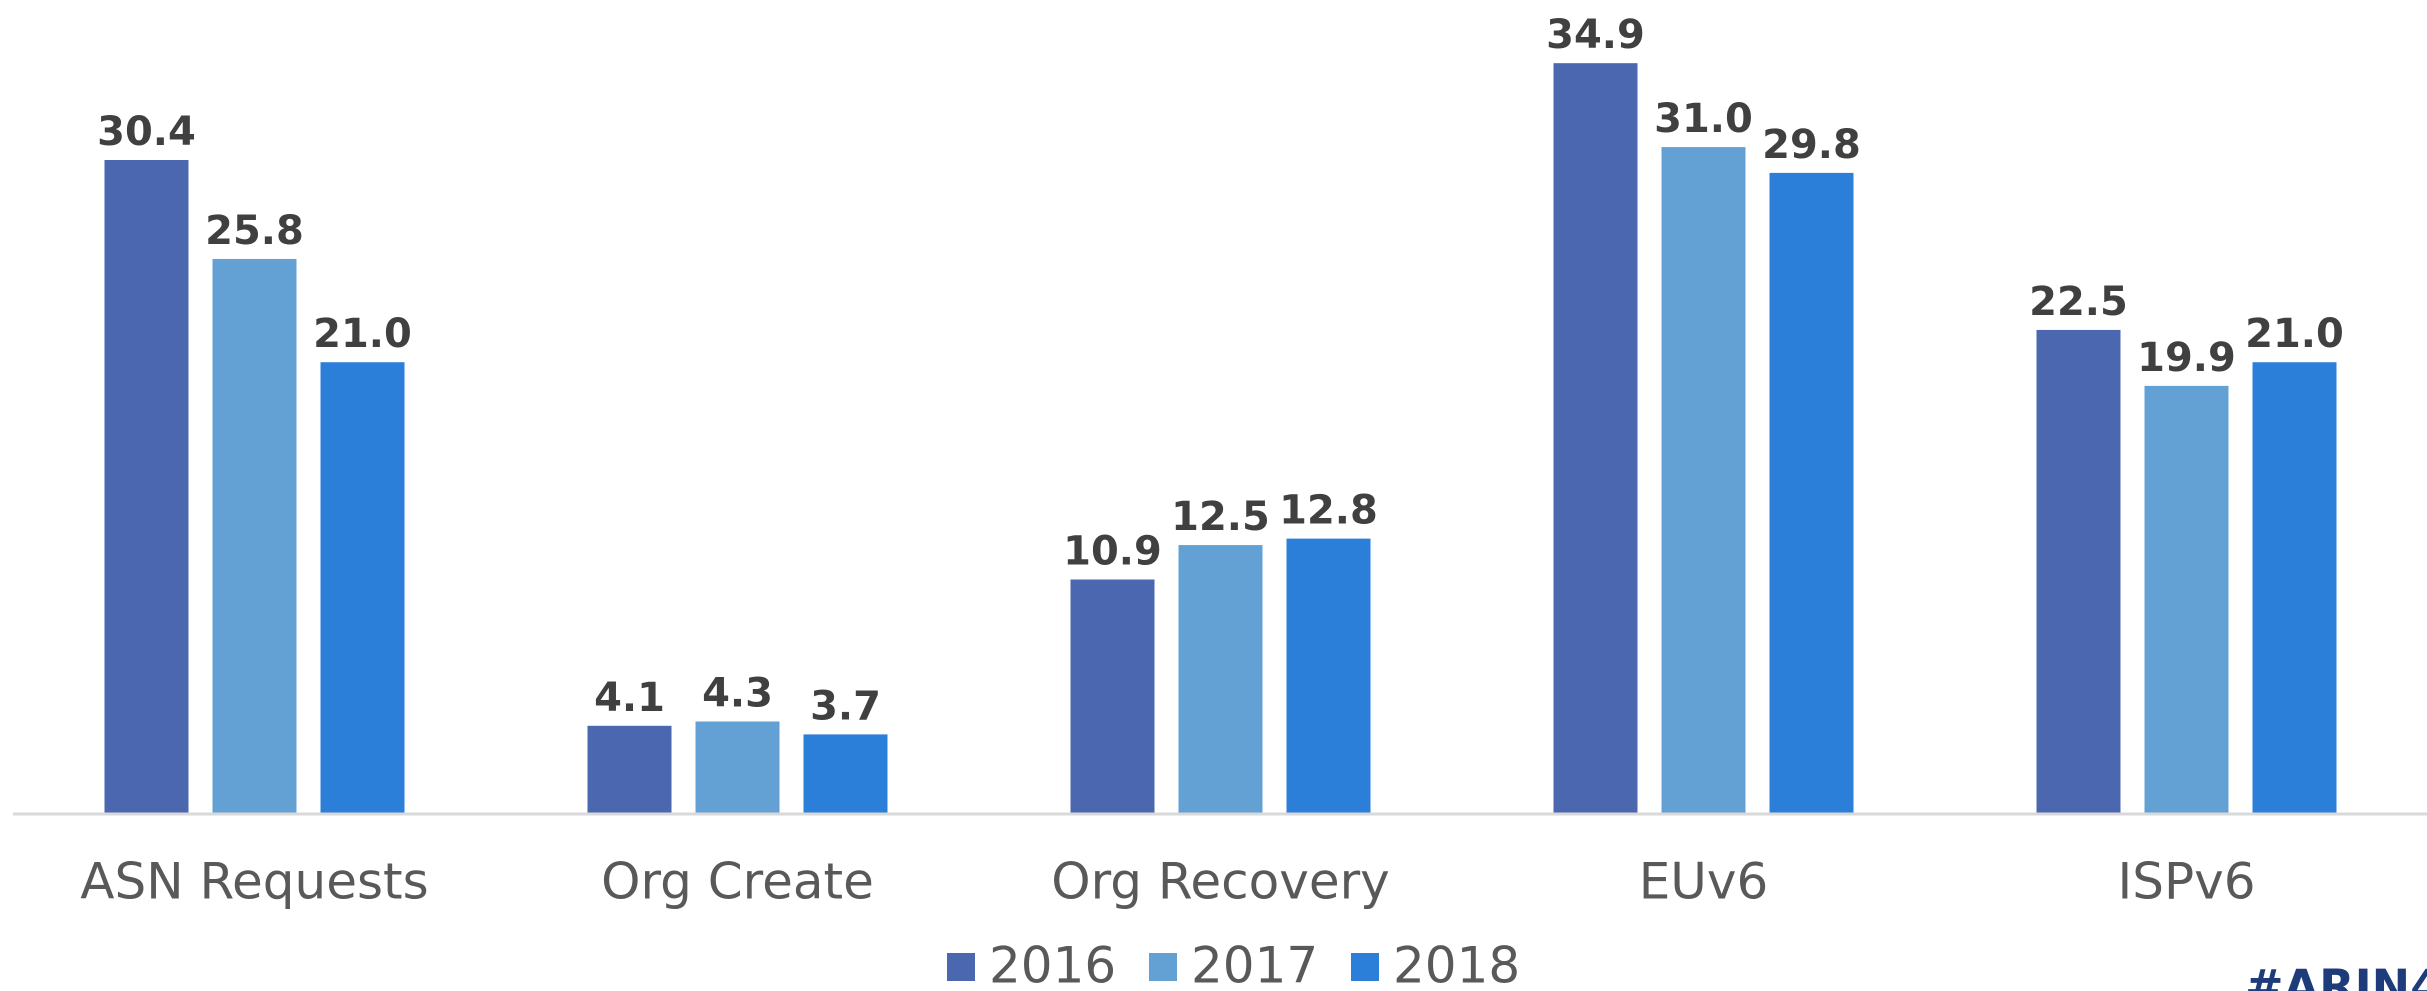 The image size is (2427, 991). I want to click on data-label: 31.0, so click(1703, 119).